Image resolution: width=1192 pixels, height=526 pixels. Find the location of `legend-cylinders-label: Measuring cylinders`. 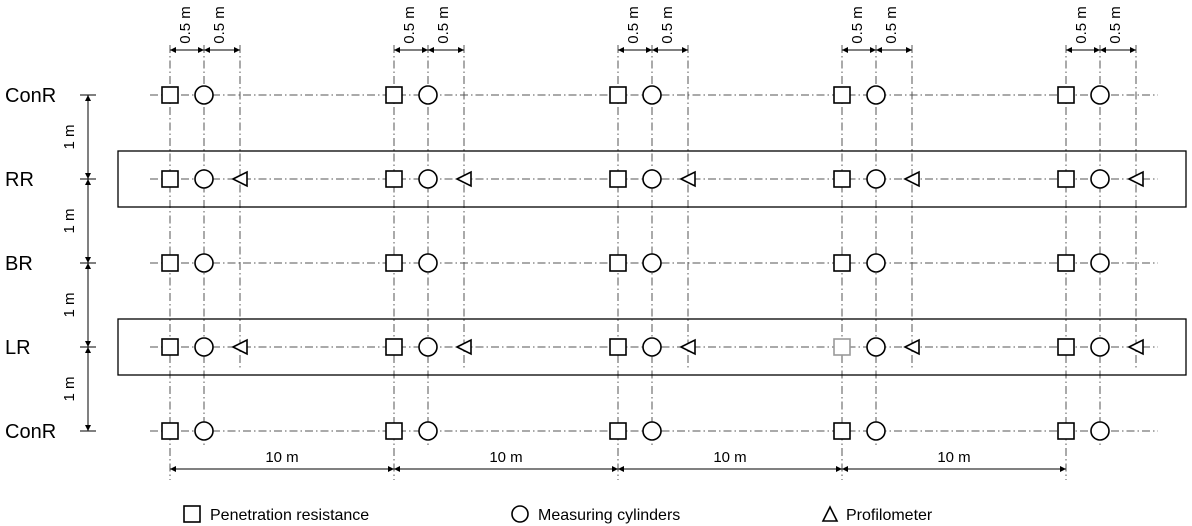

legend-cylinders-label: Measuring cylinders is located at coordinates (609, 515).